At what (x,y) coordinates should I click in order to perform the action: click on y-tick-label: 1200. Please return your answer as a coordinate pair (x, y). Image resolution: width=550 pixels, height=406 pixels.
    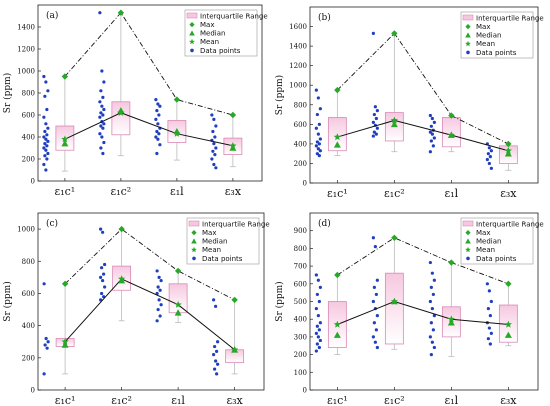
    Looking at the image, I should click on (26, 50).